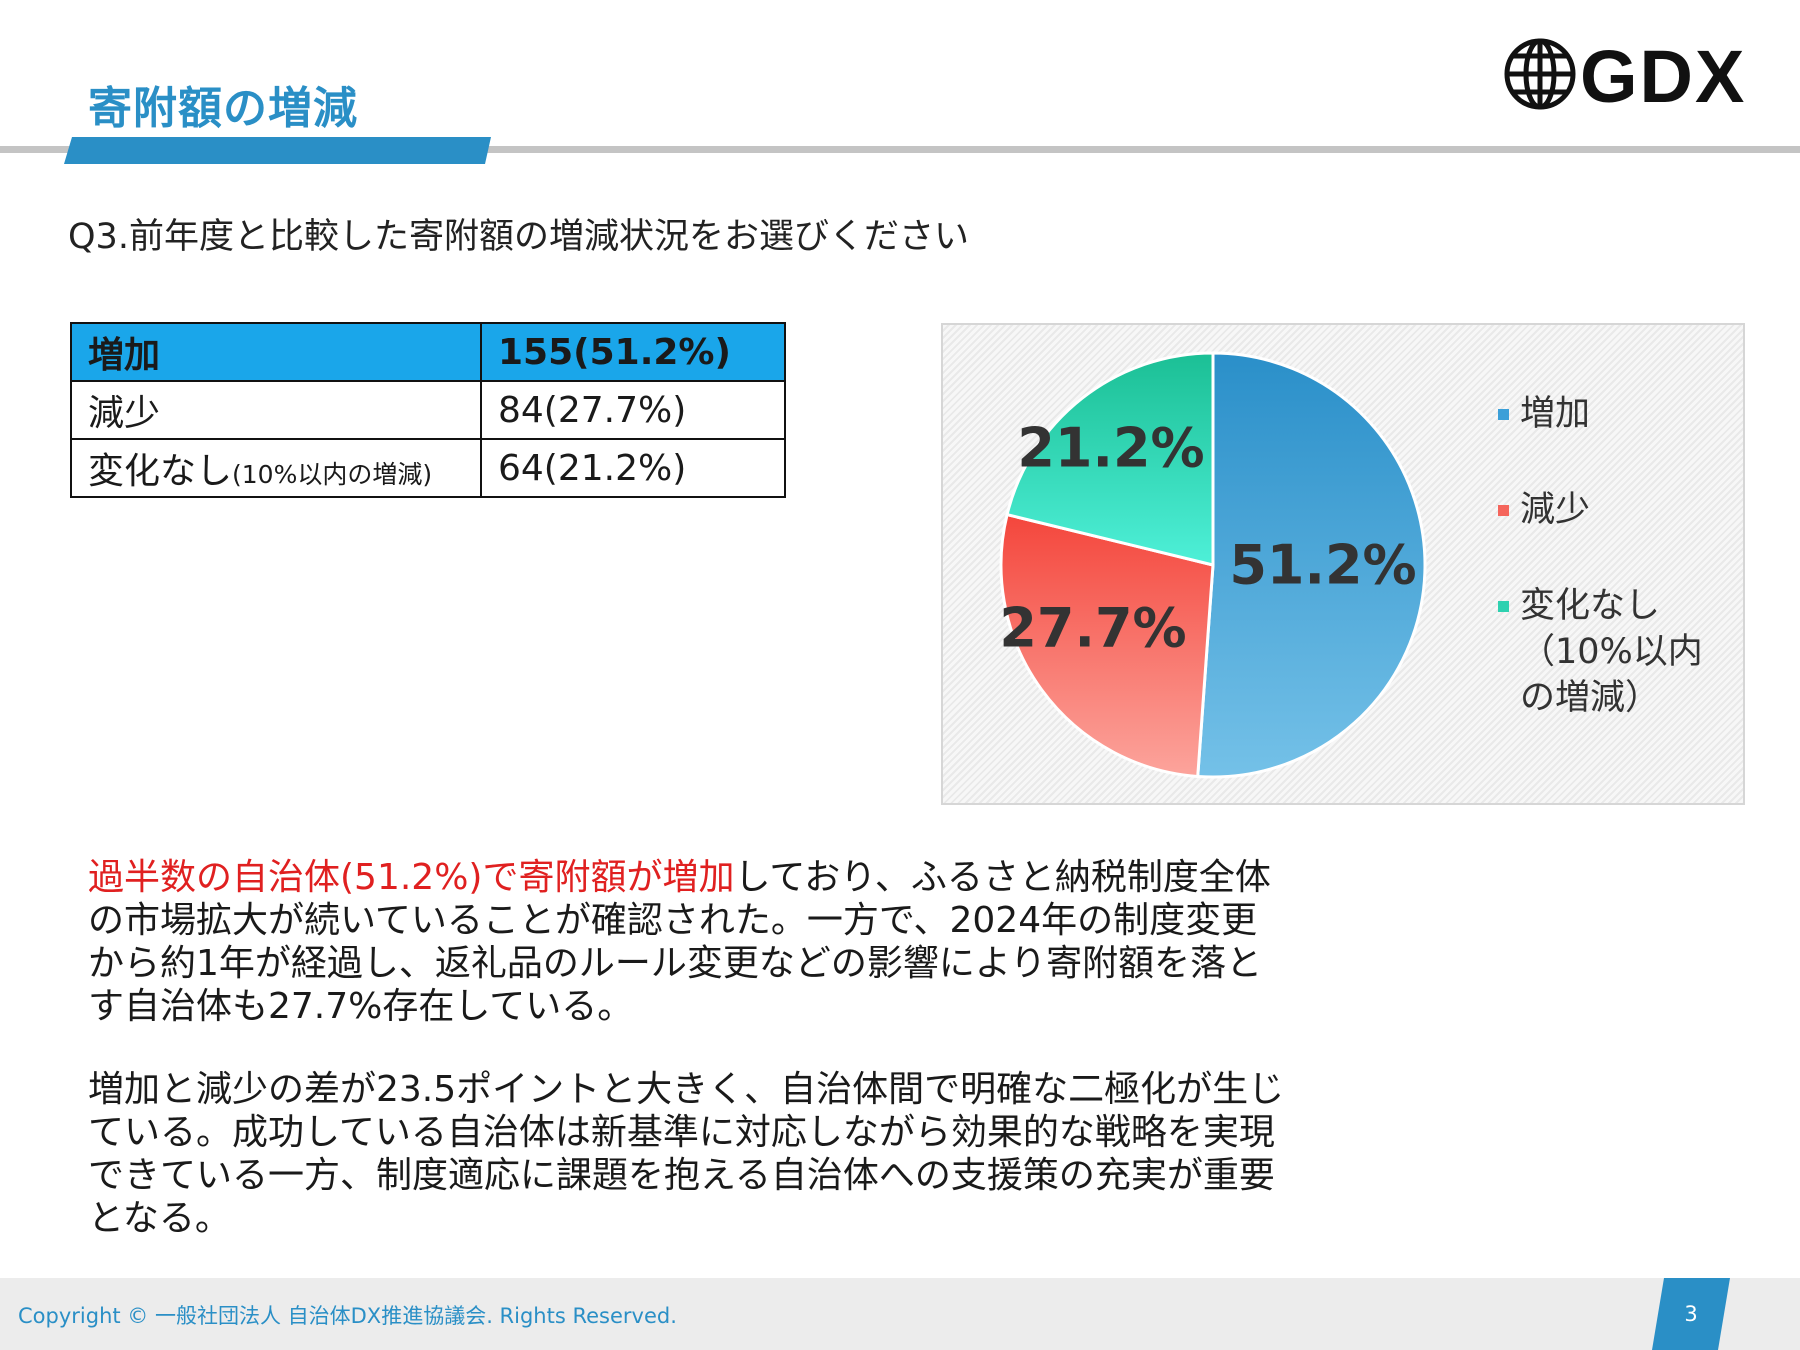  What do you see at coordinates (1616, 414) in the screenshot?
I see `legend-item: 増加` at bounding box center [1616, 414].